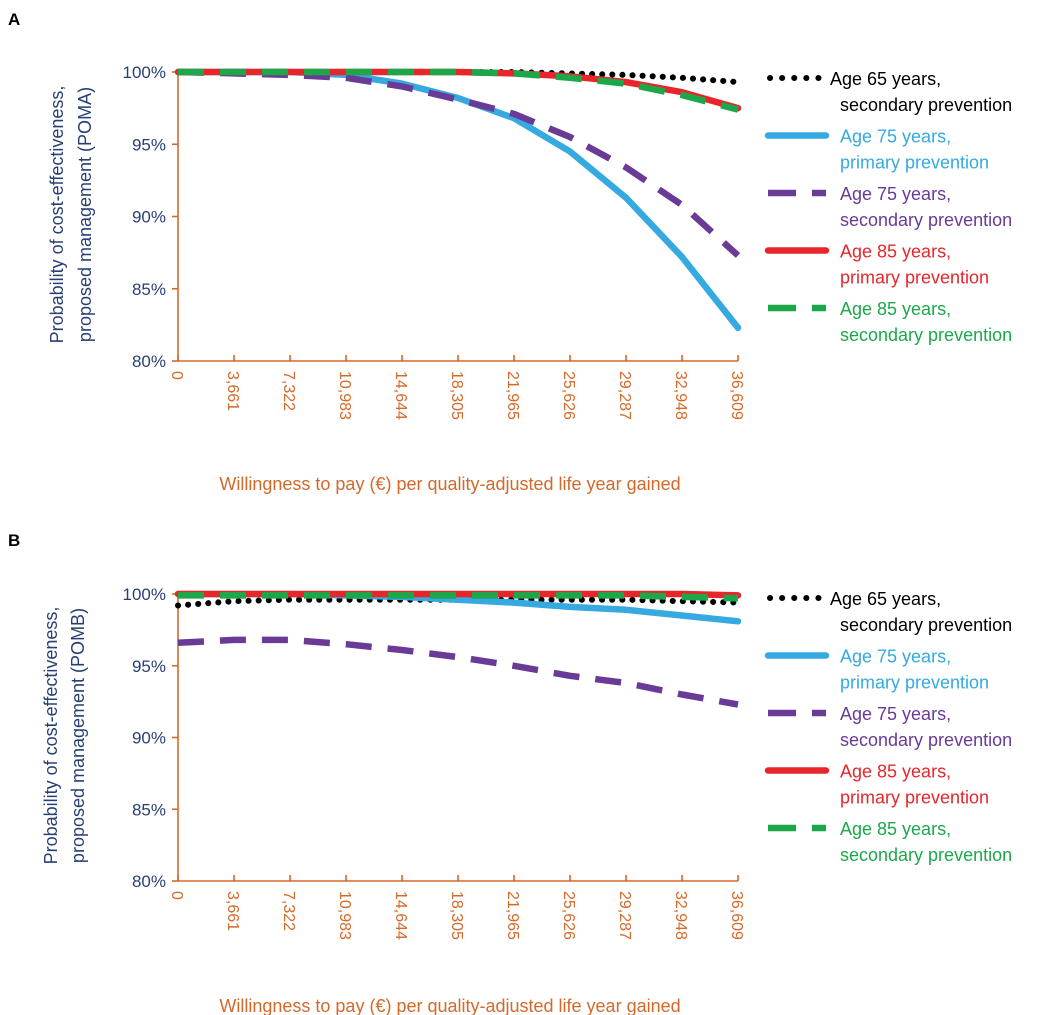  What do you see at coordinates (14, 540) in the screenshot?
I see `panel-label: B` at bounding box center [14, 540].